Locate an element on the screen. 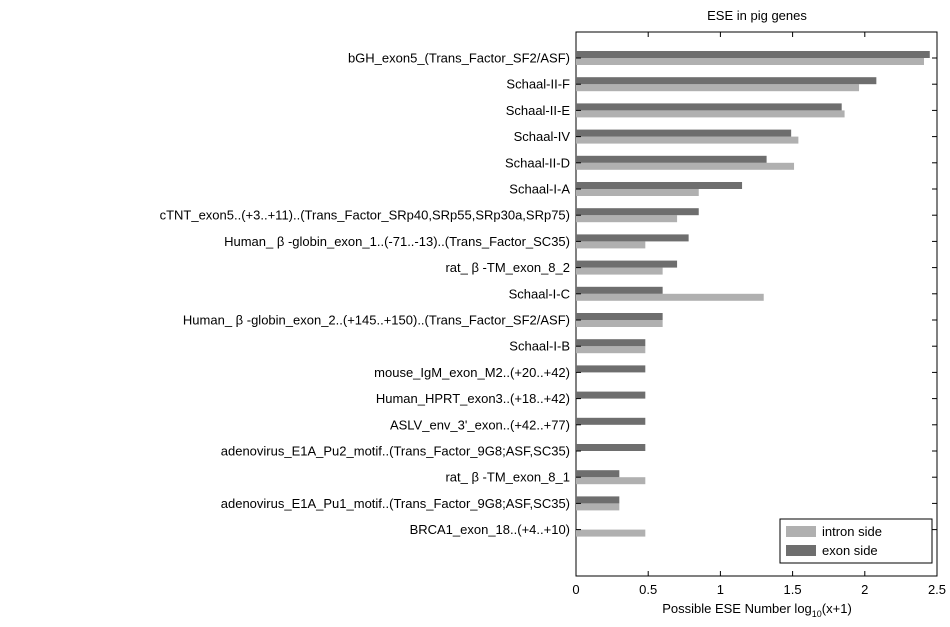 The width and height of the screenshot is (950, 627). legend: intron side exon side is located at coordinates (856, 541).